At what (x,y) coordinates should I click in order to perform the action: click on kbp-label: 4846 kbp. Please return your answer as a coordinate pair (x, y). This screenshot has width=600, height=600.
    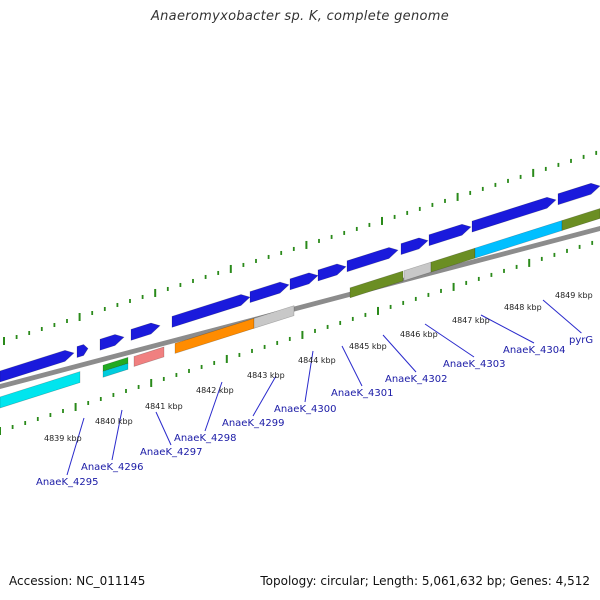
    Looking at the image, I should click on (419, 334).